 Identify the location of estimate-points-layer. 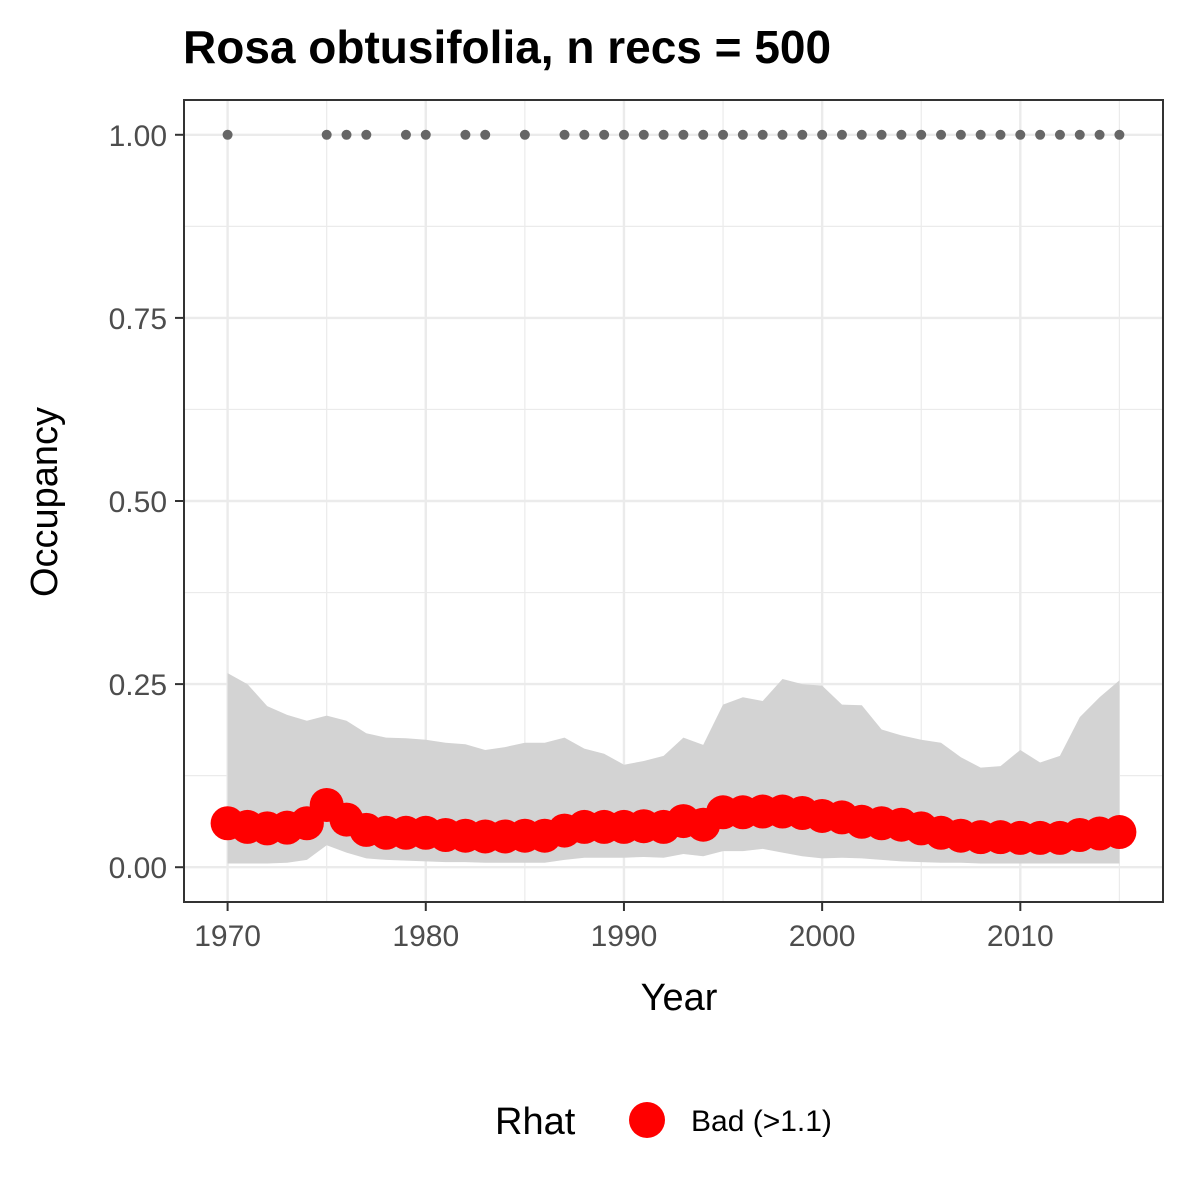
(673, 821).